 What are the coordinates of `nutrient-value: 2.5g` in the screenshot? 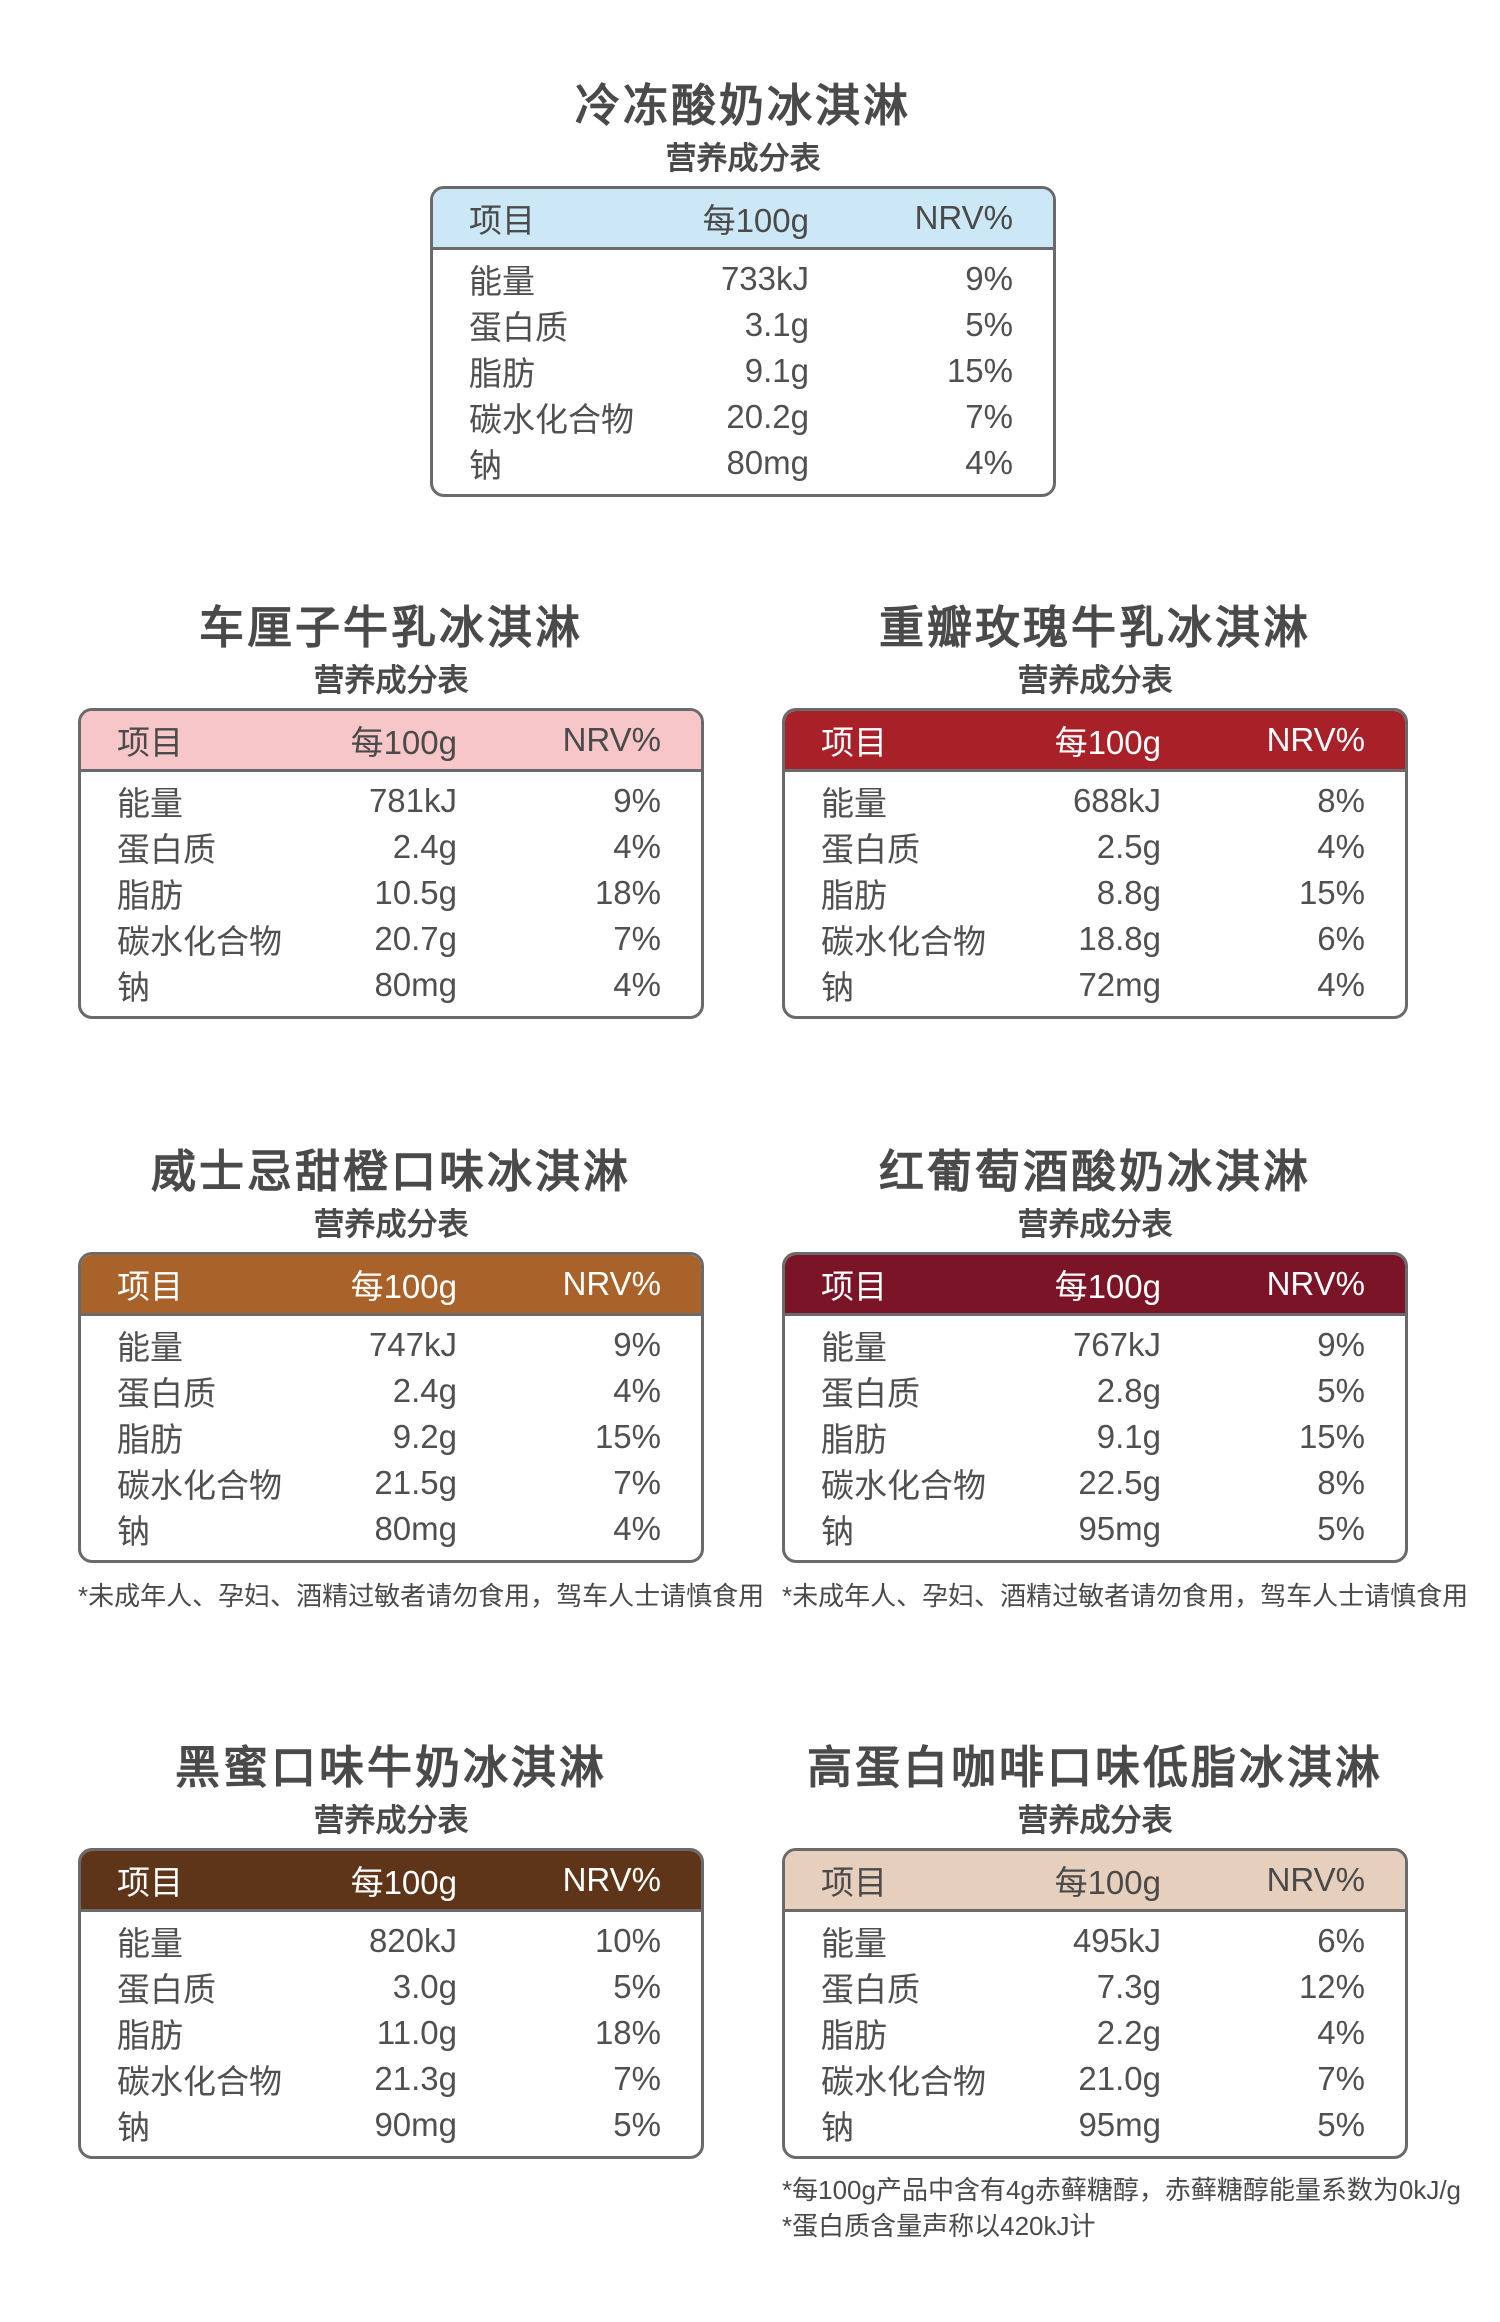 It's located at (1128, 846).